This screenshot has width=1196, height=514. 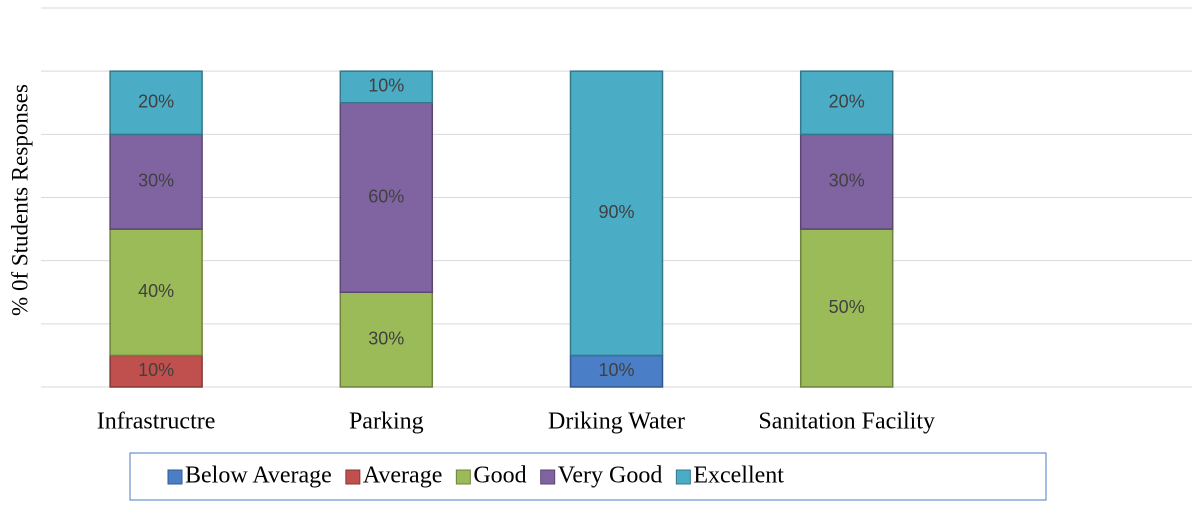 I want to click on legend-label: Very Good, so click(x=610, y=476).